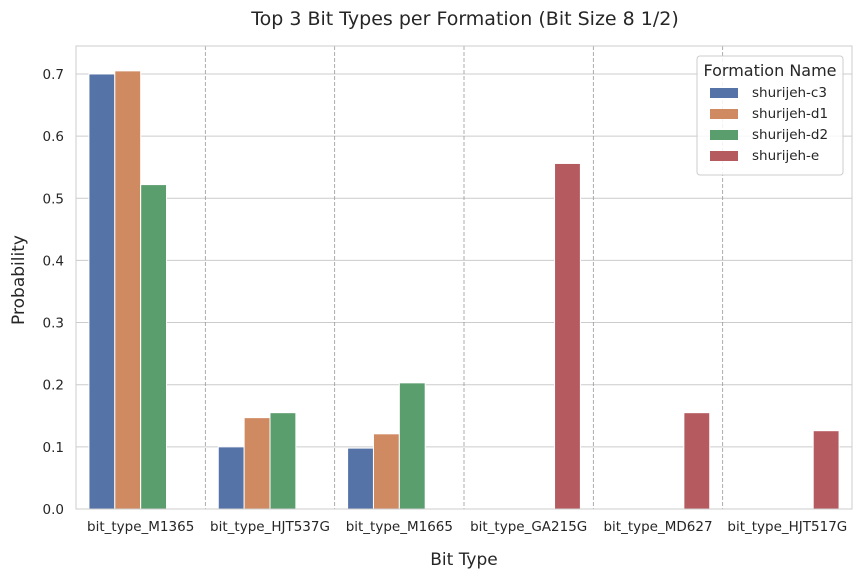 Image resolution: width=861 pixels, height=578 pixels. What do you see at coordinates (53, 292) in the screenshot?
I see `y-axis-ticks: 0.0 0.1 0.2 0.3 0.4 0.5 0.6 0.7` at bounding box center [53, 292].